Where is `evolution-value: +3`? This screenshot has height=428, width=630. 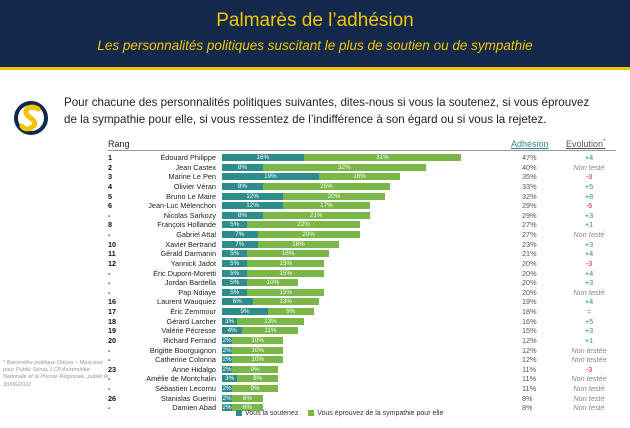 evolution-value: +3 is located at coordinates (589, 331).